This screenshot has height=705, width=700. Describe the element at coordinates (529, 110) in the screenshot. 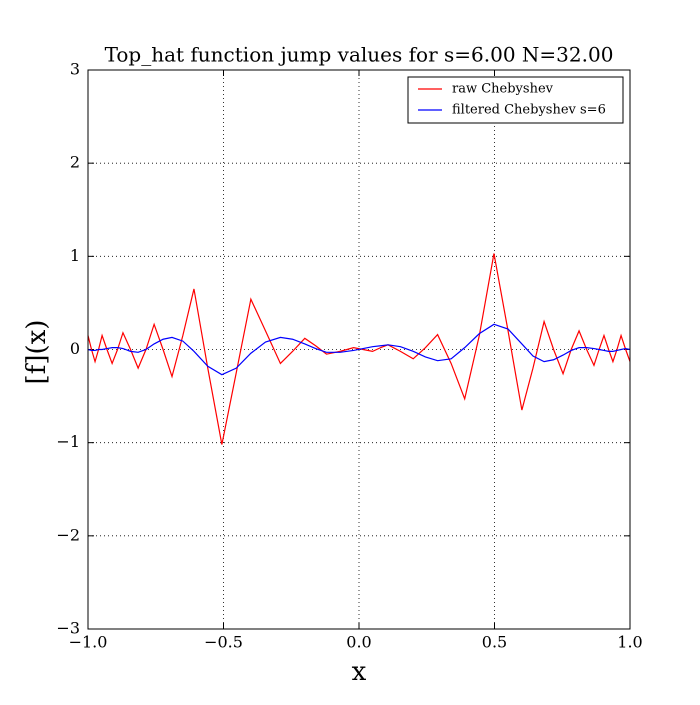

I see `legend-label: filtered Chebyshev s=6` at that location.